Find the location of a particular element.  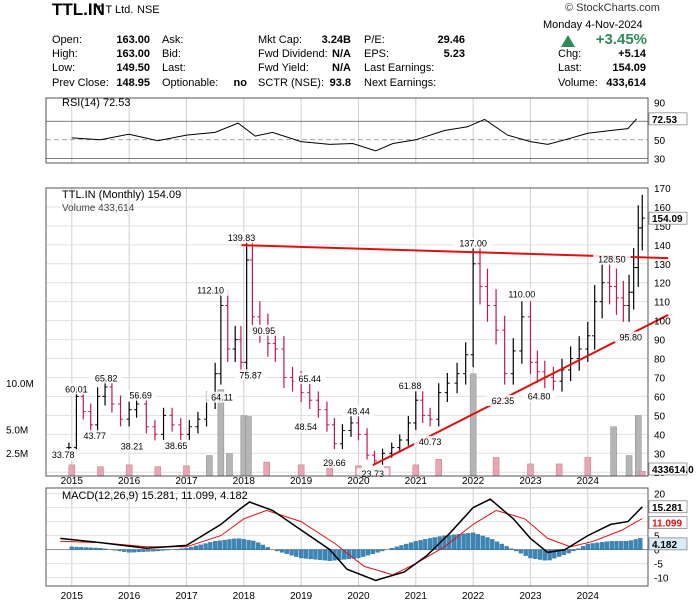

quote-label: Open: is located at coordinates (67, 40).